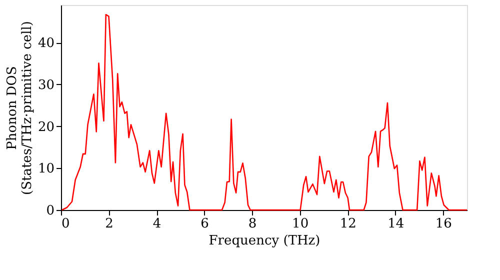 This screenshot has height=280, width=500. I want to click on x-tick-label: 12, so click(348, 224).